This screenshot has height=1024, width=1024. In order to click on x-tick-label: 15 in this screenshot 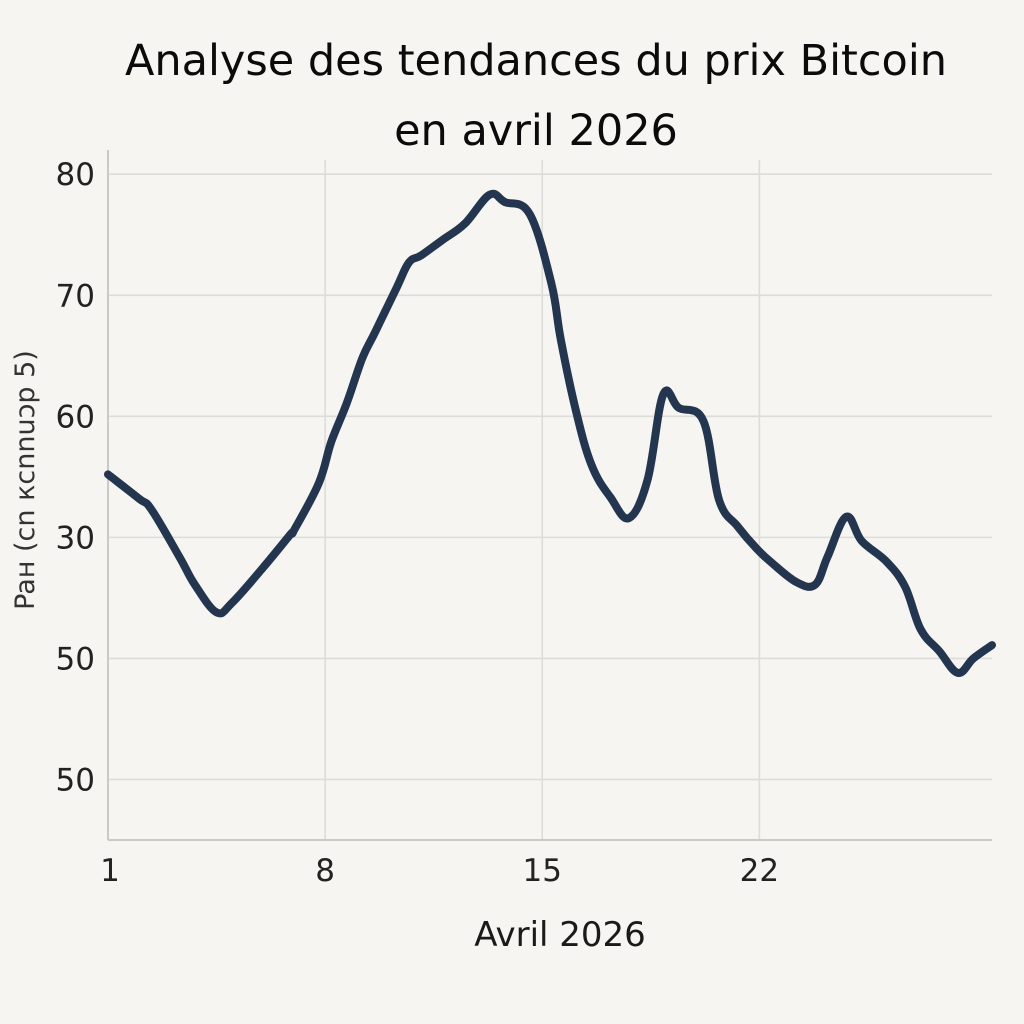, I will do `click(542, 871)`.